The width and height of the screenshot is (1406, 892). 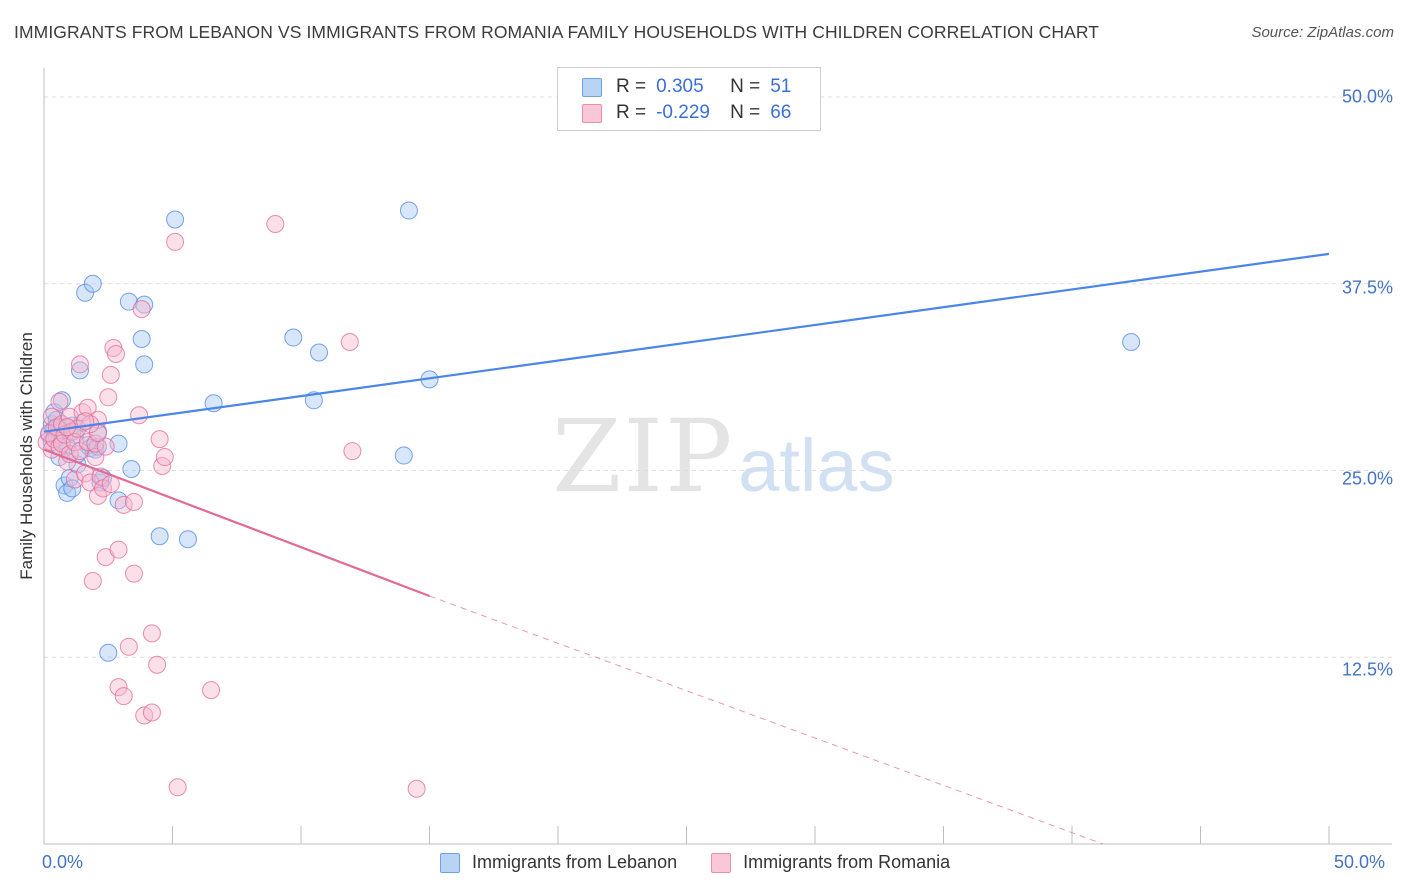 I want to click on x-tick-label-0: 0.0%, so click(x=63, y=862).